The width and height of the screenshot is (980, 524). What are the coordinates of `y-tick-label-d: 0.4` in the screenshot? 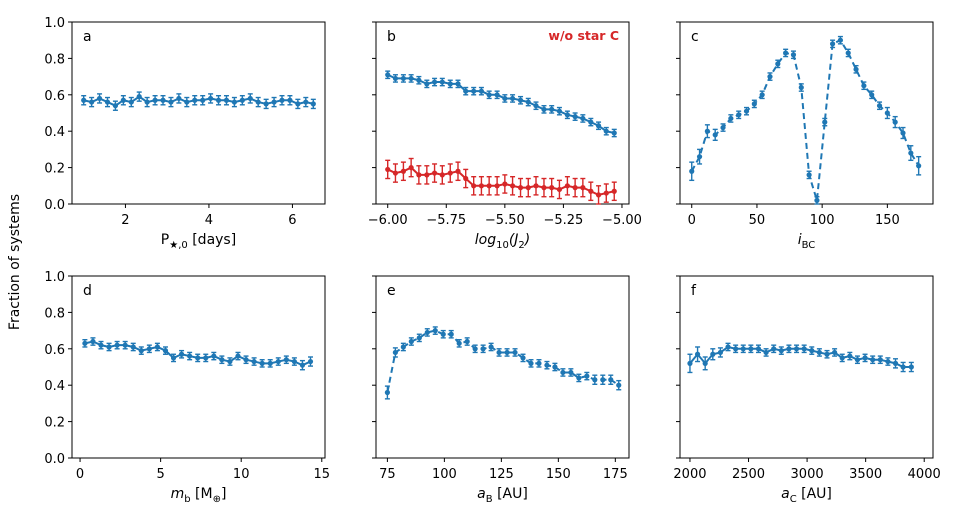 It's located at (54, 386).